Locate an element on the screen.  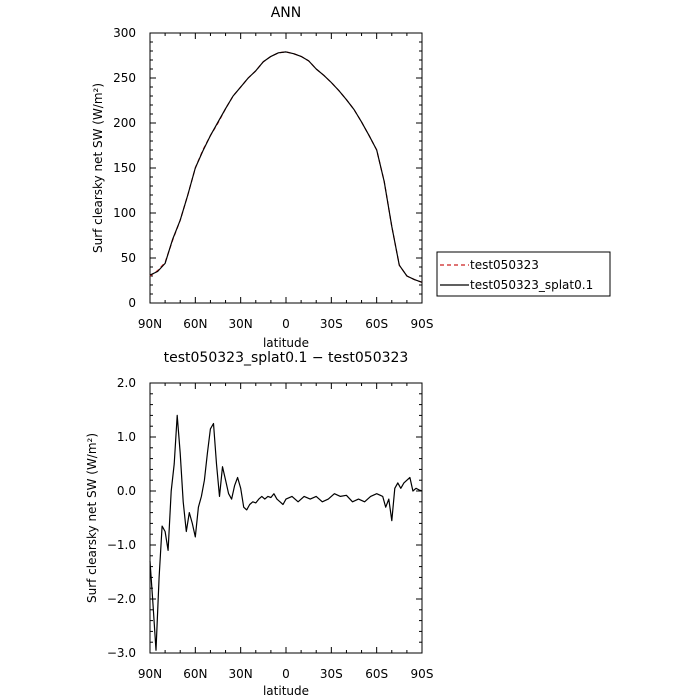
y-tick-label: 300 is located at coordinates (124, 33).